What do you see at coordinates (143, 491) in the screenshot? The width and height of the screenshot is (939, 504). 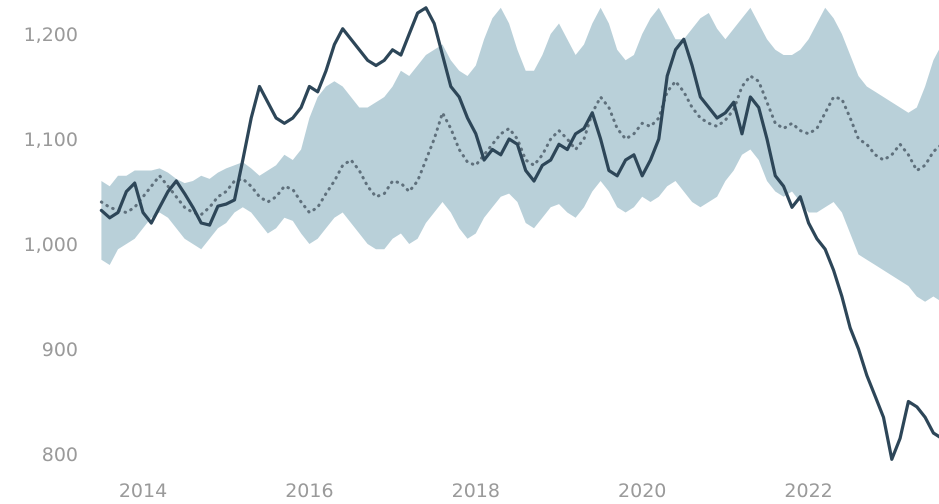 I see `x-tick-label: 2014` at bounding box center [143, 491].